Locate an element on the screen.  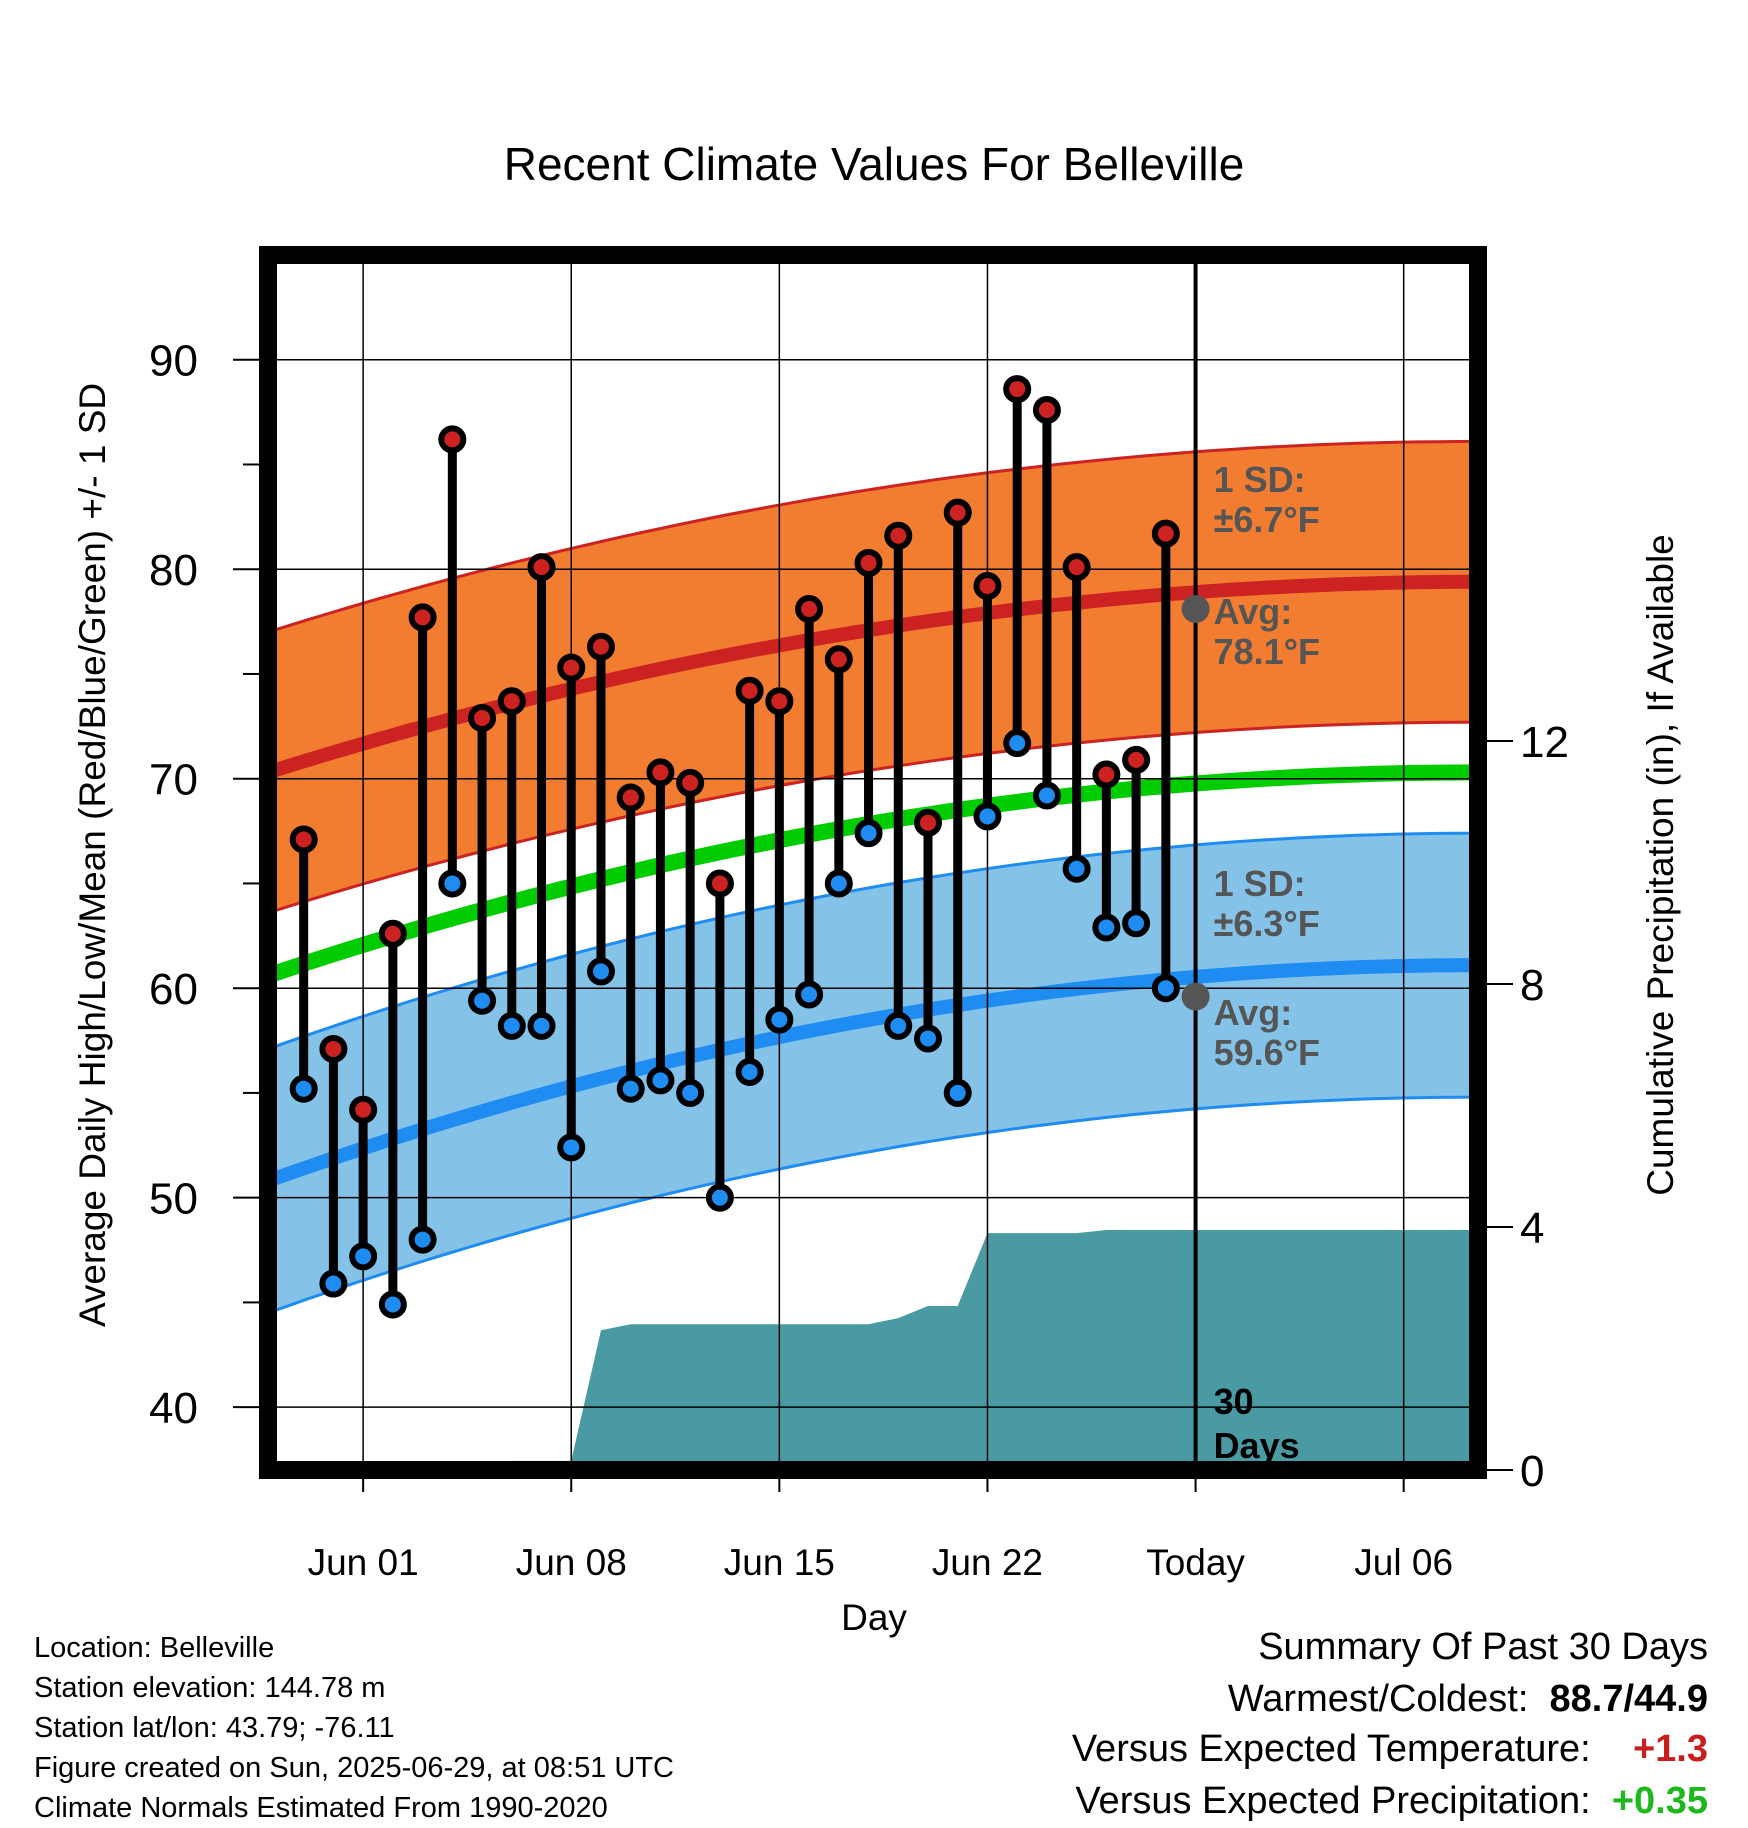
high-sd-label: 1 SD: is located at coordinates (1260, 479).